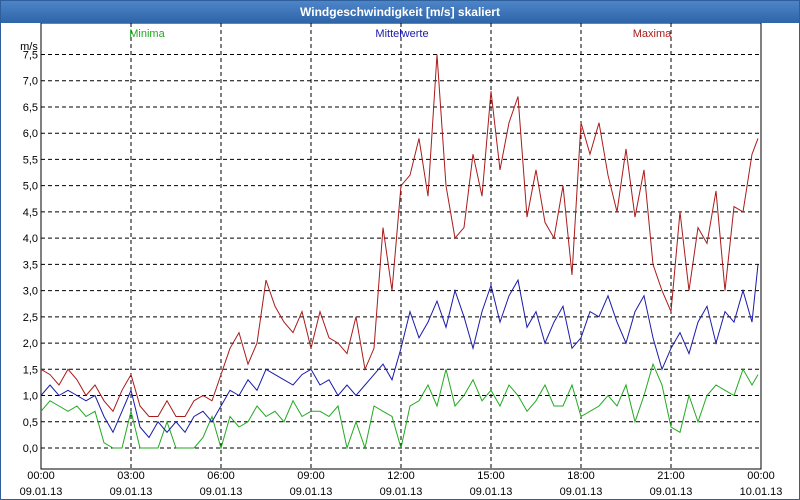 Image resolution: width=800 pixels, height=500 pixels. Describe the element at coordinates (30, 265) in the screenshot. I see `y-tick-label: 3,5` at that location.